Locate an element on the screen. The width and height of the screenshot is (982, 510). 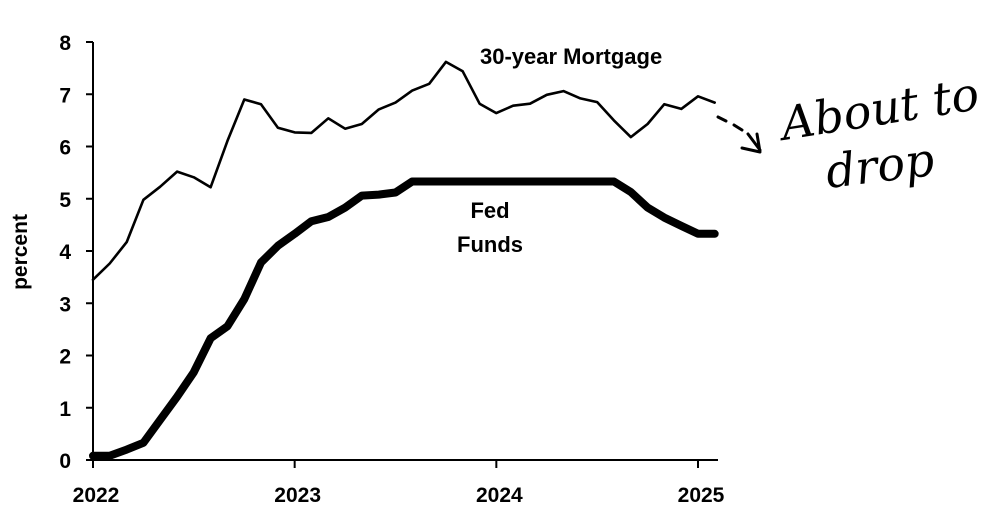
y-tick-label: 5 is located at coordinates (65, 200).